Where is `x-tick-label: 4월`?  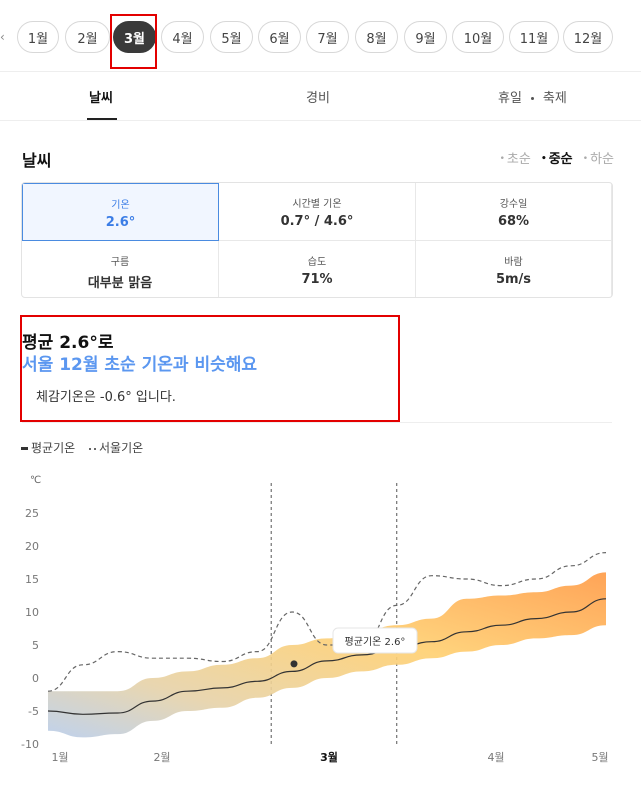 x-tick-label: 4월 is located at coordinates (495, 757).